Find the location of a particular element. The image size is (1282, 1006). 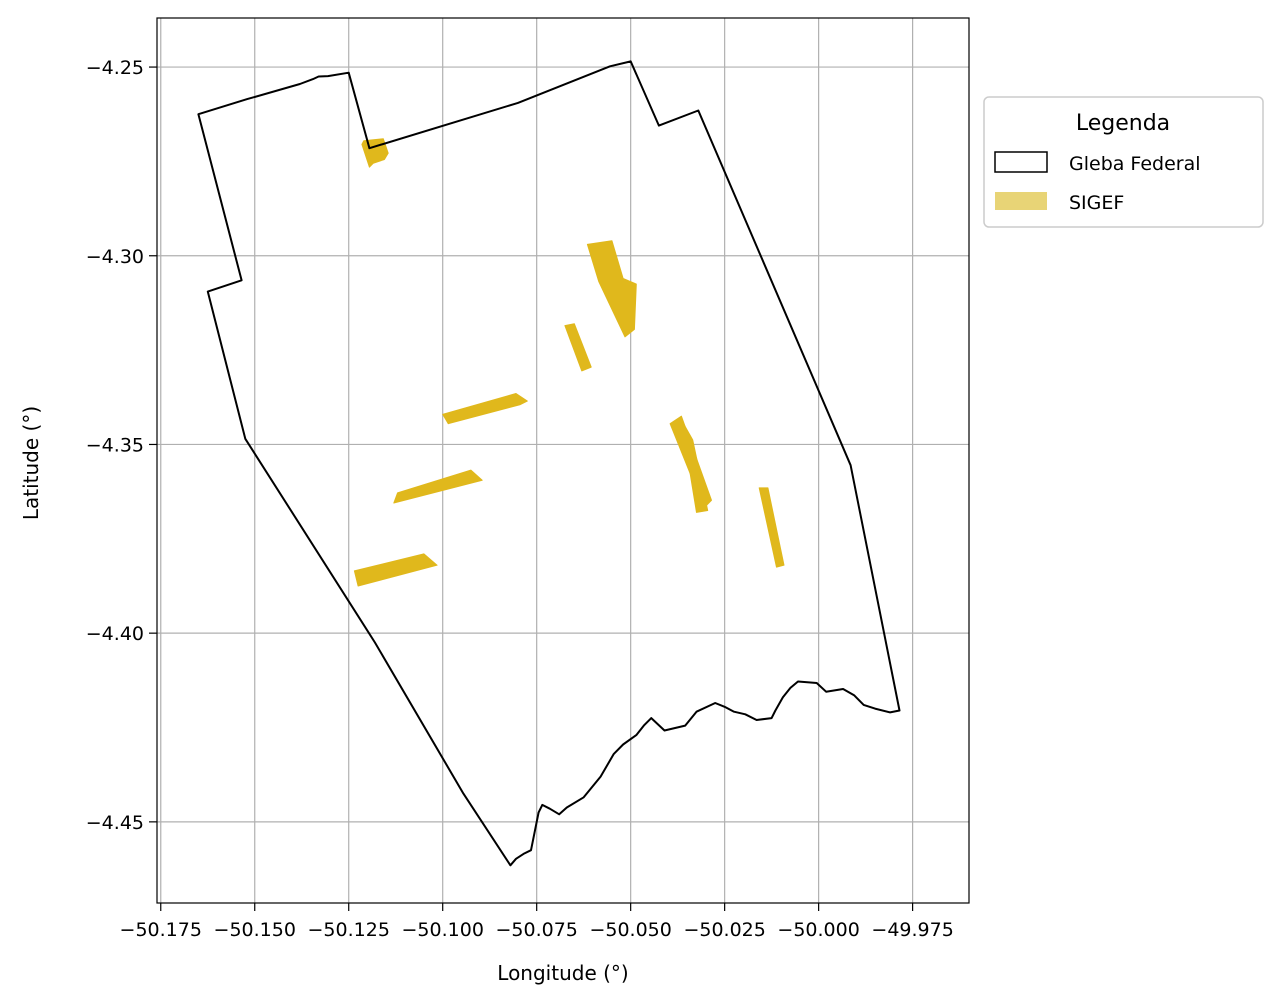

x-tick-label: −49.975 is located at coordinates (912, 930).